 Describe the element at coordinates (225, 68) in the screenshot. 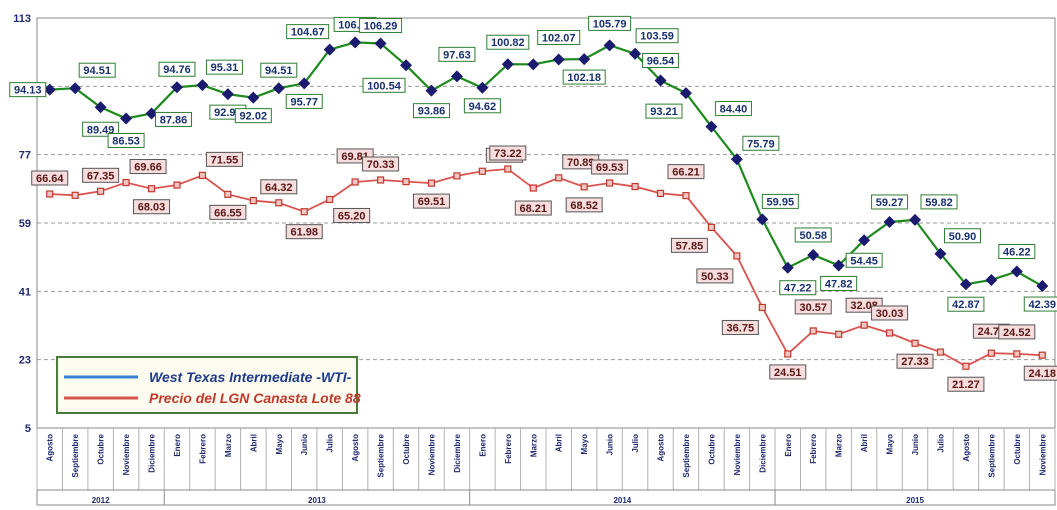

I see `wti-data-label: 95.31` at that location.